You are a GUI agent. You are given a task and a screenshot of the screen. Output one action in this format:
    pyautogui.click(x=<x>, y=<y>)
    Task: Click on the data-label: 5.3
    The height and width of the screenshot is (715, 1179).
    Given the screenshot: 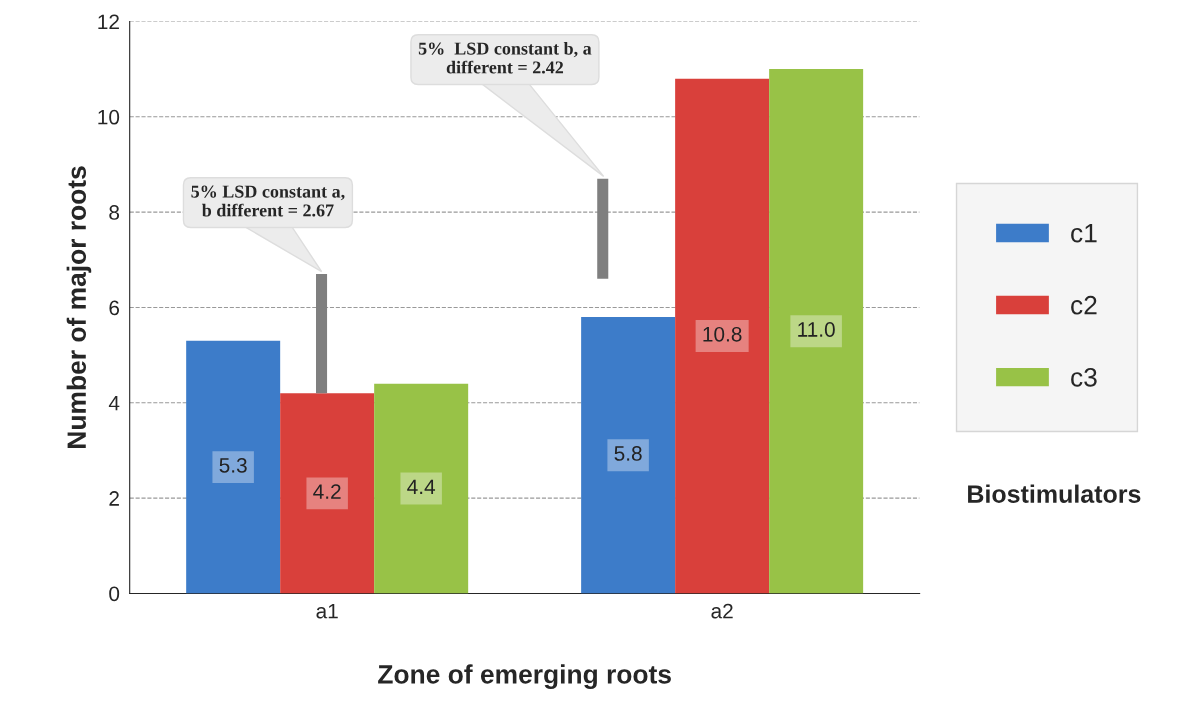 What is the action you would take?
    pyautogui.click(x=233, y=465)
    